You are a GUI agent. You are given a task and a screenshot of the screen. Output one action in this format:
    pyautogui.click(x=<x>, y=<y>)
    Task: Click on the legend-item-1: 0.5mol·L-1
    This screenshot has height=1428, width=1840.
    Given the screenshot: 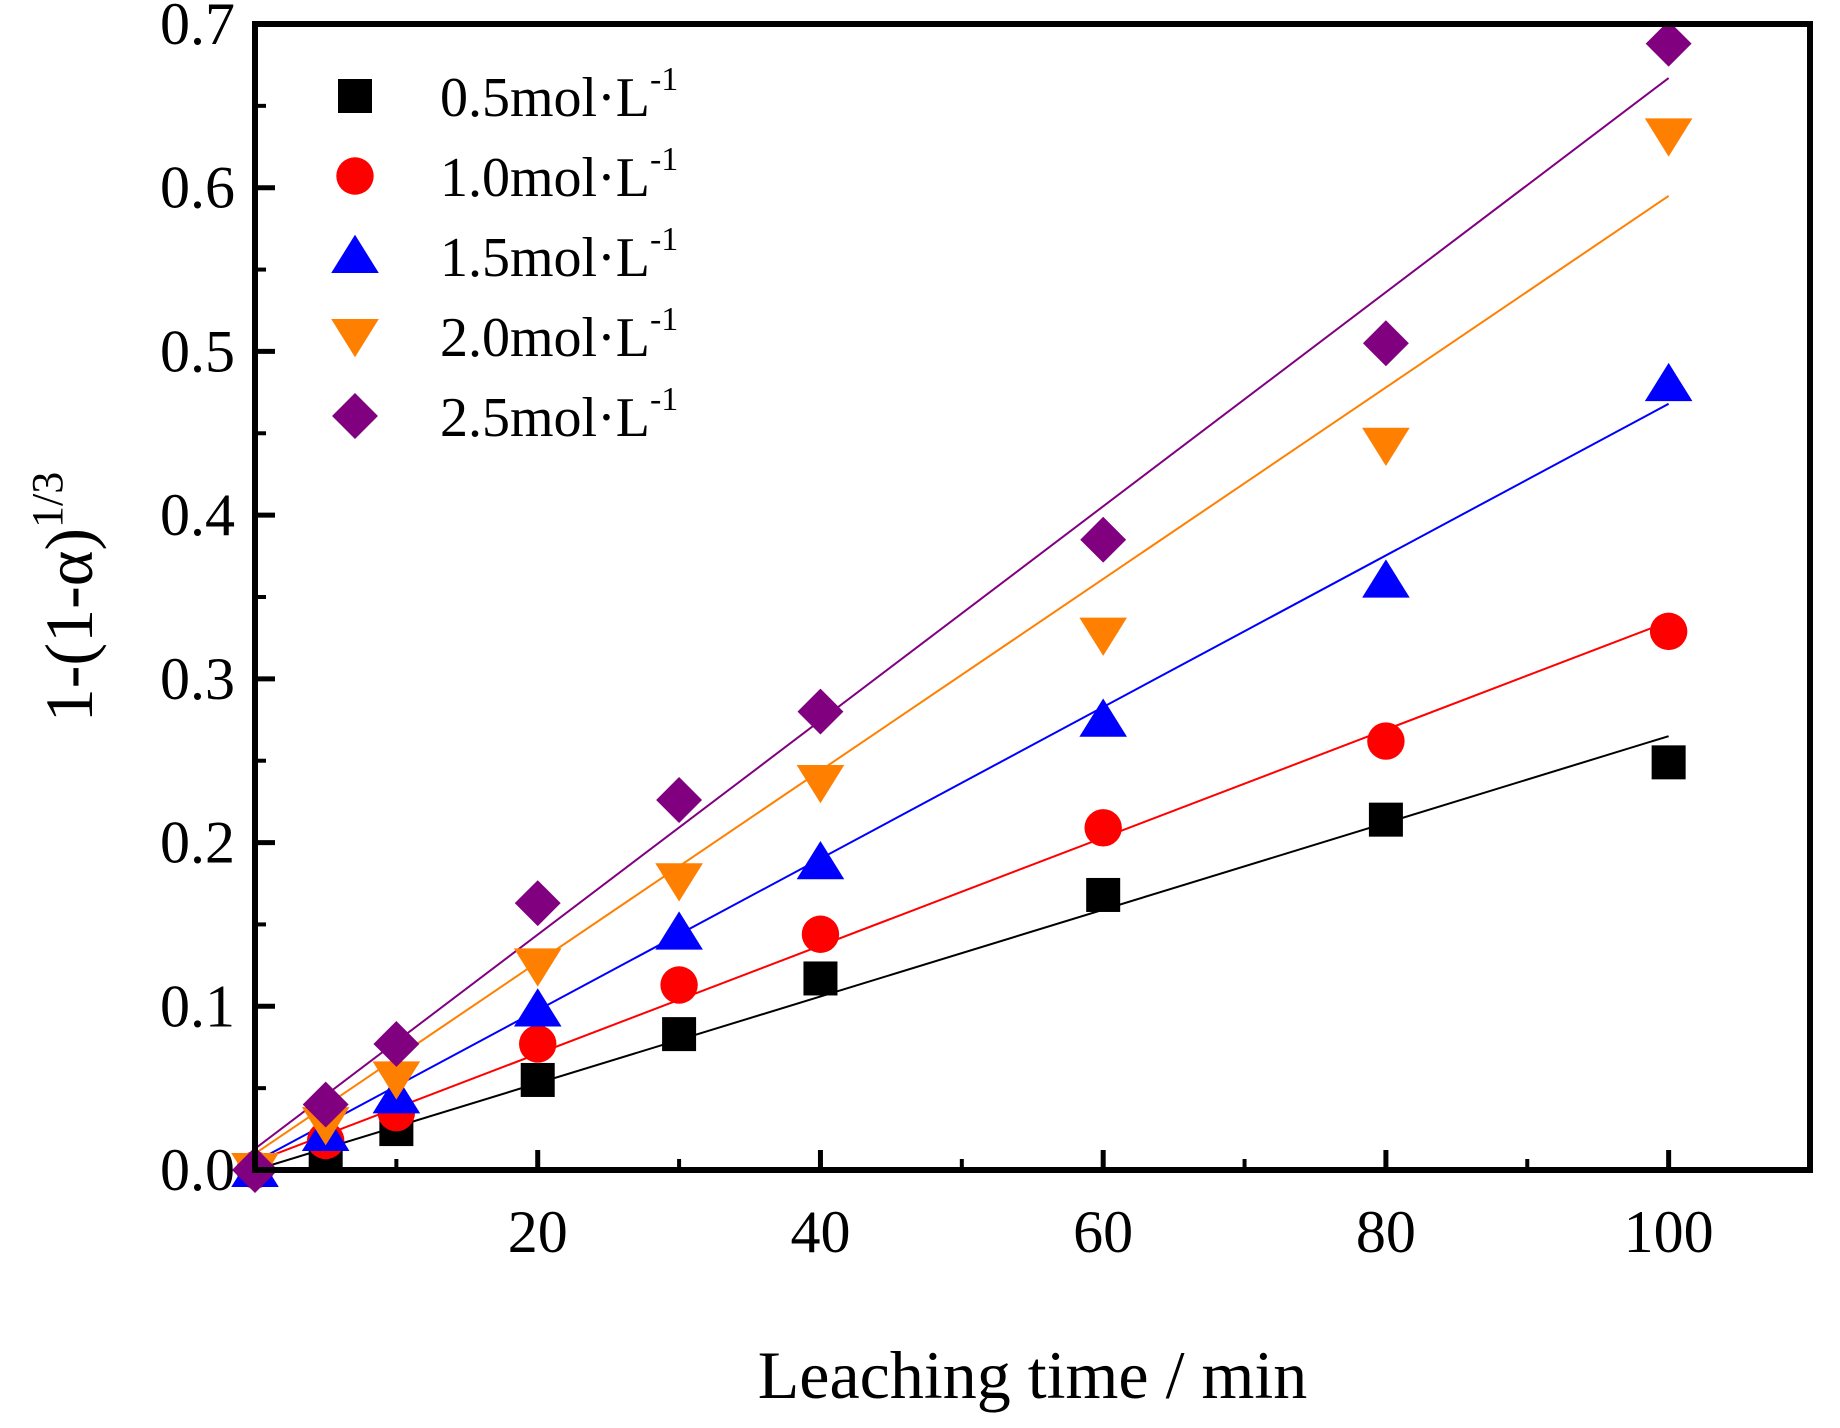 What is the action you would take?
    pyautogui.click(x=508, y=95)
    